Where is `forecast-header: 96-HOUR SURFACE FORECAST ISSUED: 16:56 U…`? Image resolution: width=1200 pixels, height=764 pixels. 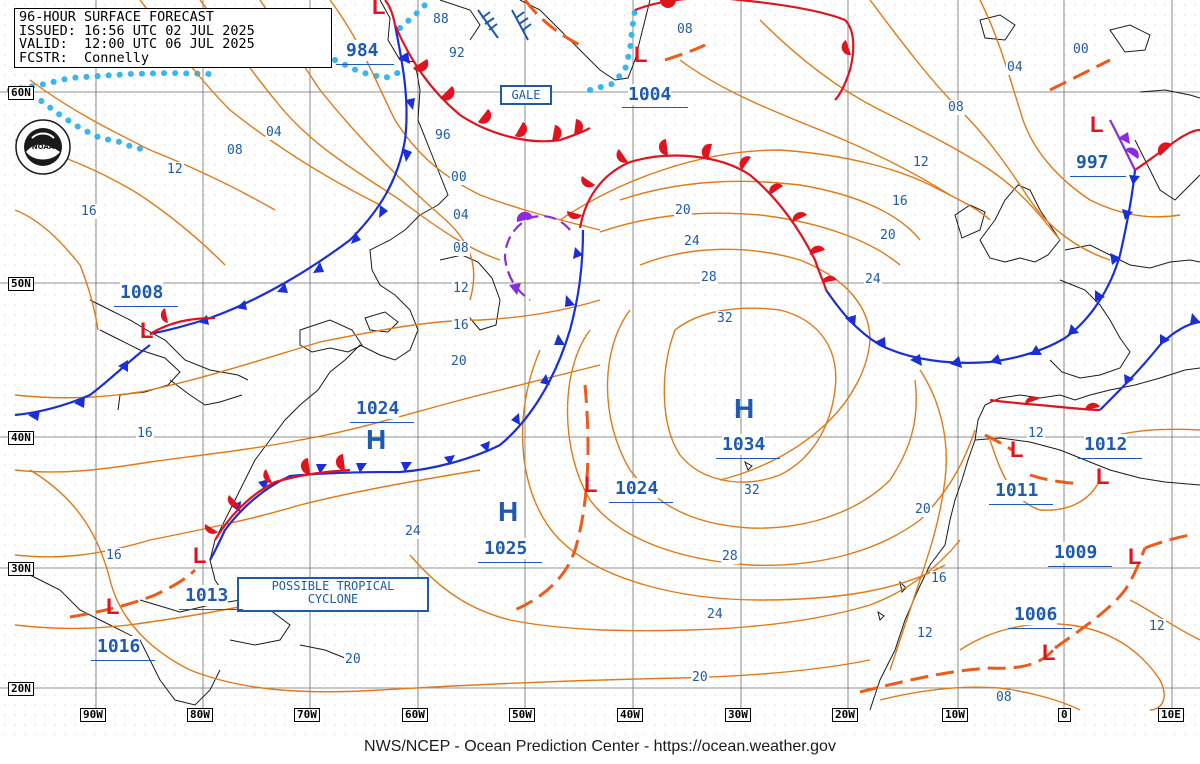
forecast-header: 96-HOUR SURFACE FORECAST ISSUED: 16:56 U… is located at coordinates (173, 38).